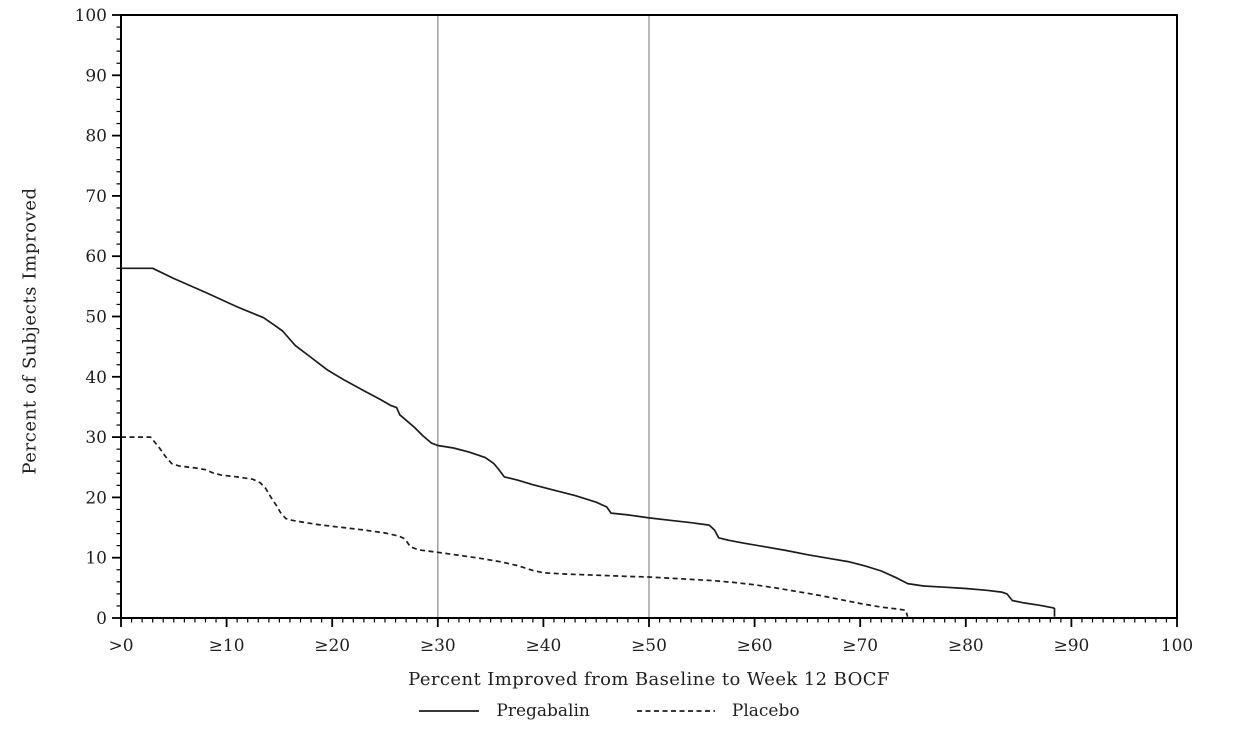 Image resolution: width=1238 pixels, height=733 pixels. Describe the element at coordinates (676, 711) in the screenshot. I see `legend-dashed-line-swatch` at that location.